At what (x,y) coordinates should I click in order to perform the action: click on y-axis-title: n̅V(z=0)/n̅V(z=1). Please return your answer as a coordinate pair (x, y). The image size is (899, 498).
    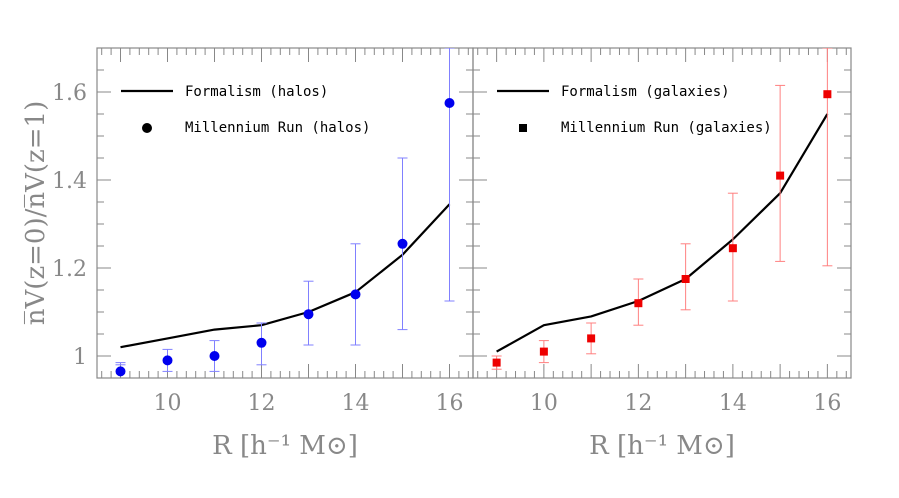
    Looking at the image, I should click on (36, 213).